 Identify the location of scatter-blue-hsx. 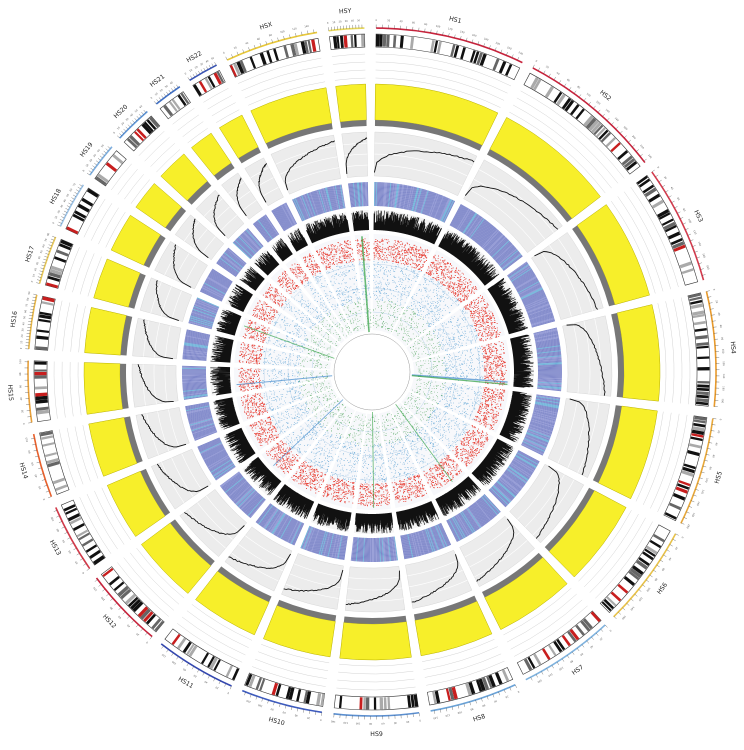
(343, 283).